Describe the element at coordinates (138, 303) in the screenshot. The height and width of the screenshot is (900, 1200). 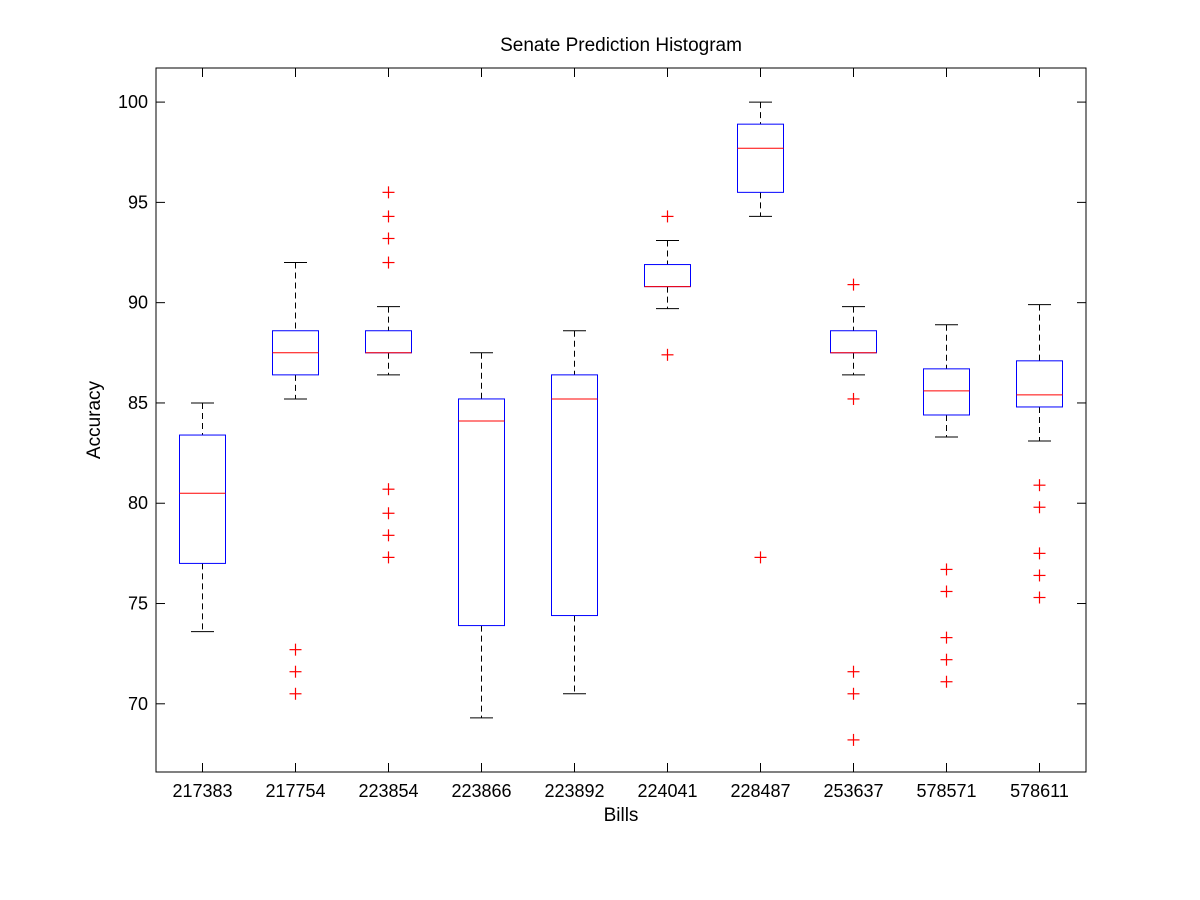
I see `y-tick-label: 90` at that location.